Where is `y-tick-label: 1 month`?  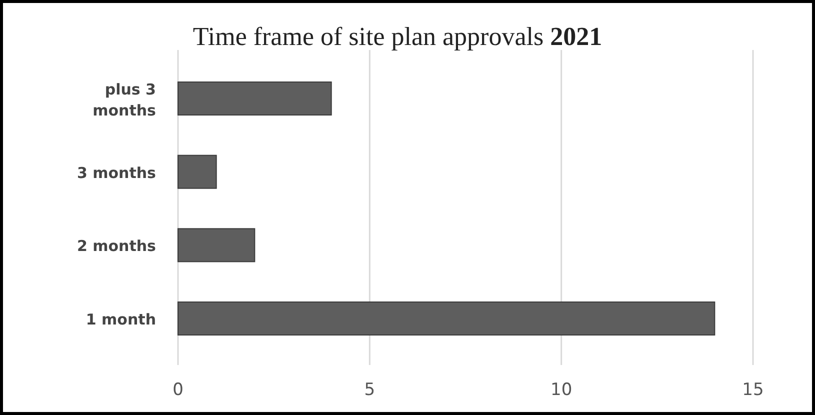 y-tick-label: 1 month is located at coordinates (121, 319).